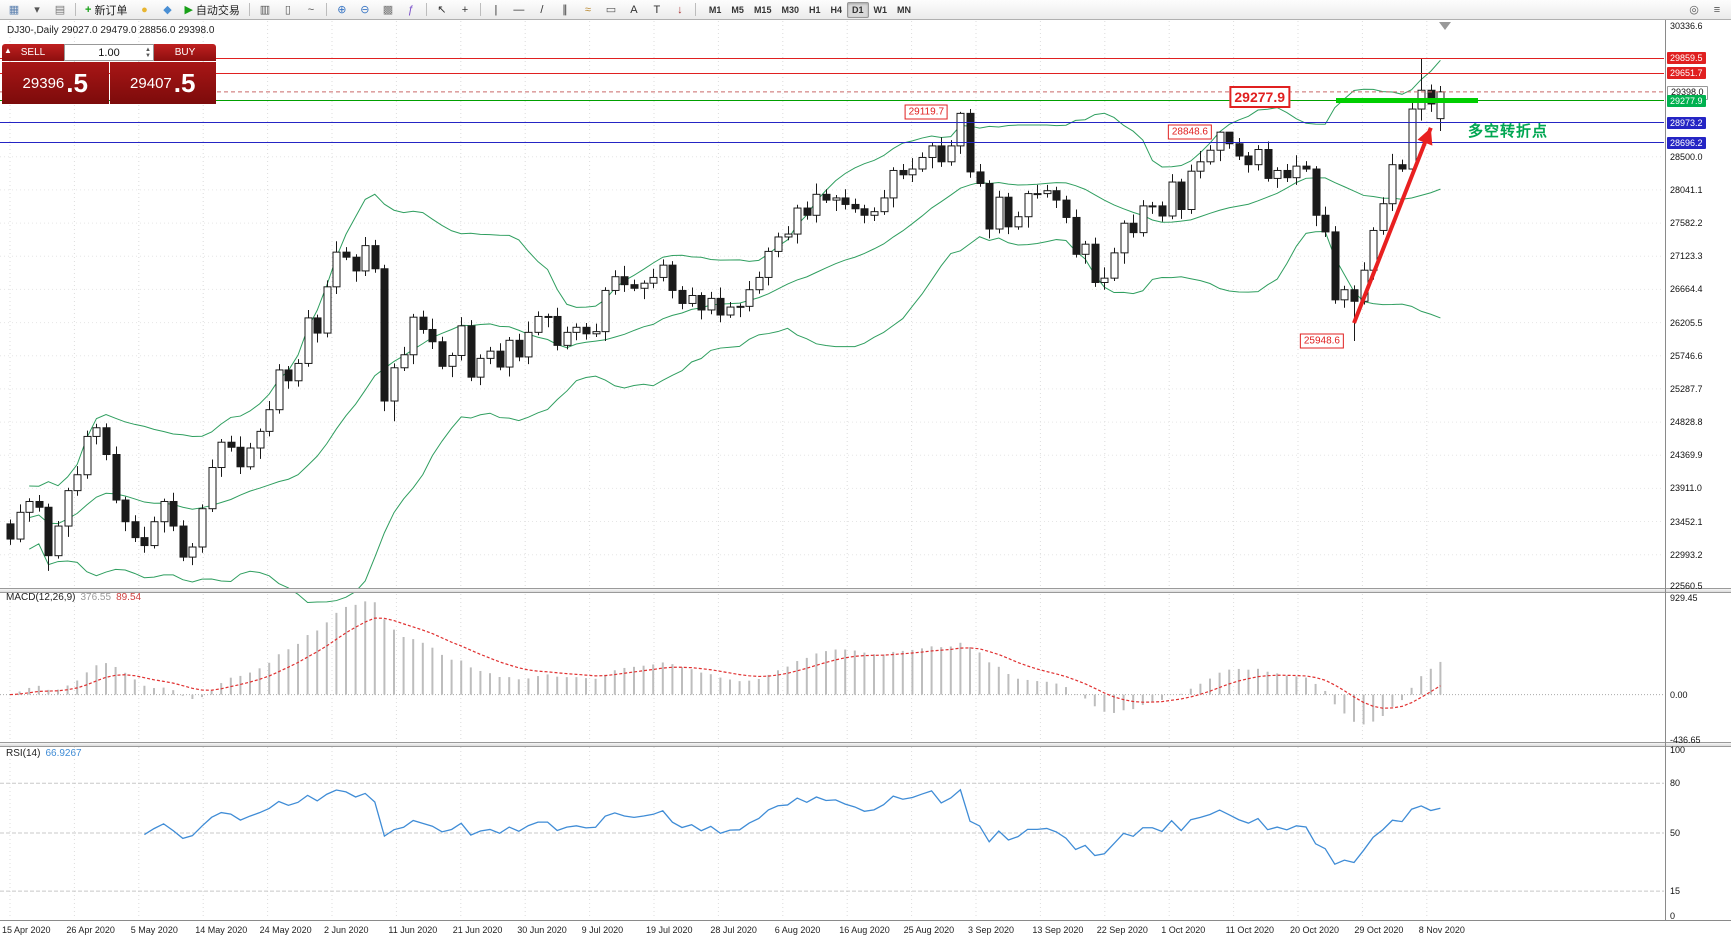 The height and width of the screenshot is (942, 1731). What do you see at coordinates (1508, 131) in the screenshot?
I see `annotation-text: 多空转折点` at bounding box center [1508, 131].